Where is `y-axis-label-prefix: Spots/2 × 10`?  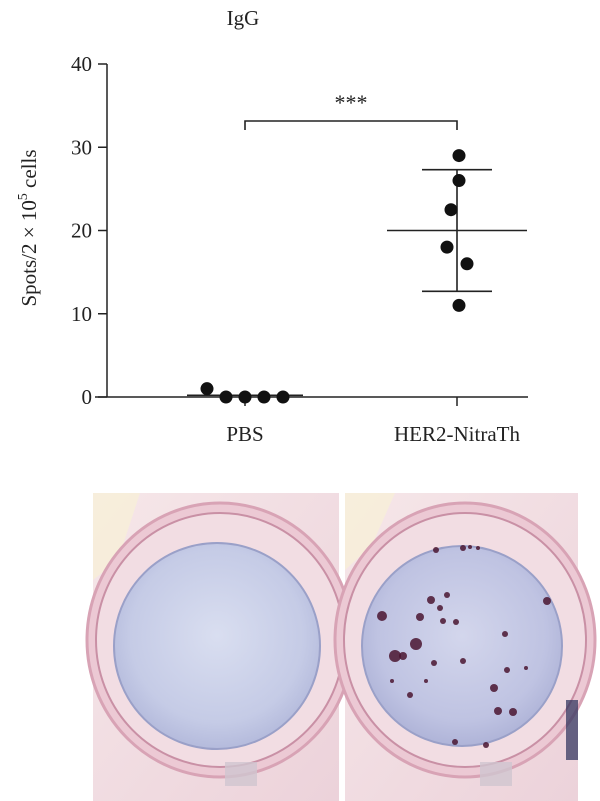 y-axis-label-prefix: Spots/2 × 10 is located at coordinates (29, 253).